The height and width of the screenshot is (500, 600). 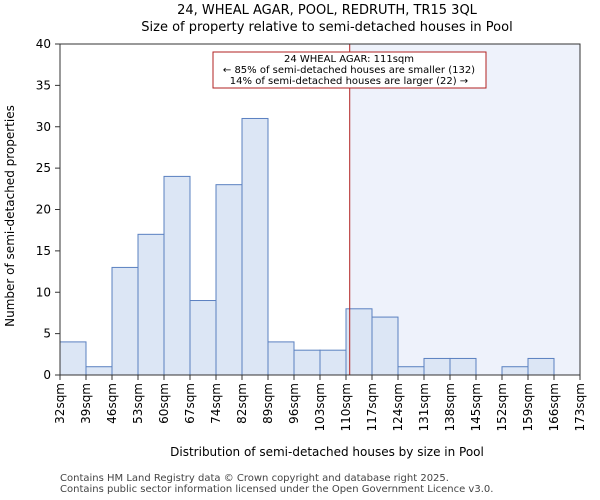 What do you see at coordinates (333, 362) in the screenshot?
I see `bar-103sqm` at bounding box center [333, 362].